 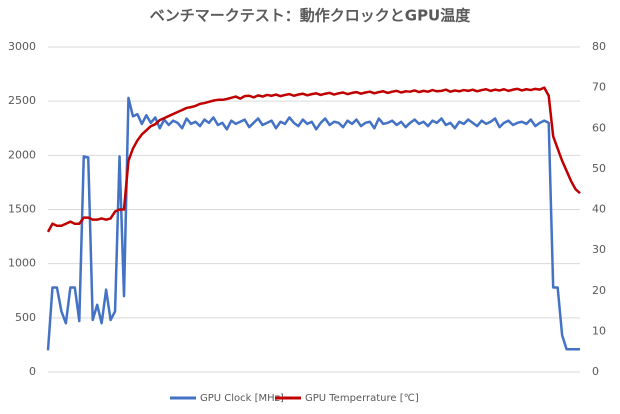 I want to click on y-tick-label: 3000, so click(x=22, y=46).